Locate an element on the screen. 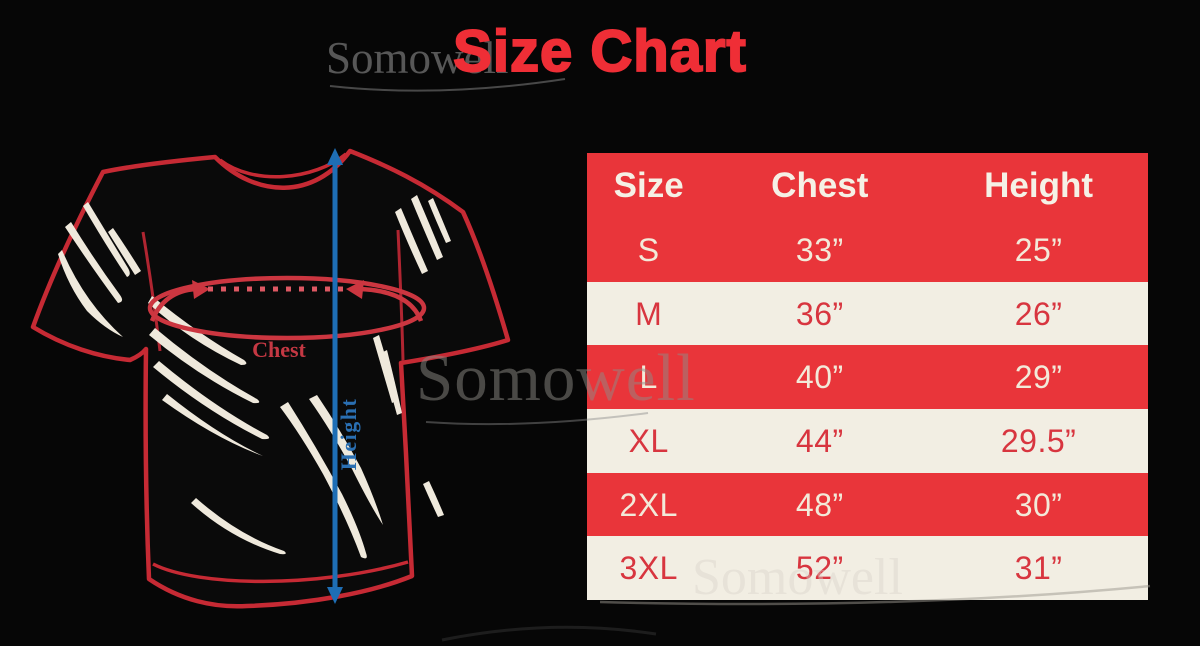 The height and width of the screenshot is (646, 1200). chest-value: 48” is located at coordinates (819, 504).